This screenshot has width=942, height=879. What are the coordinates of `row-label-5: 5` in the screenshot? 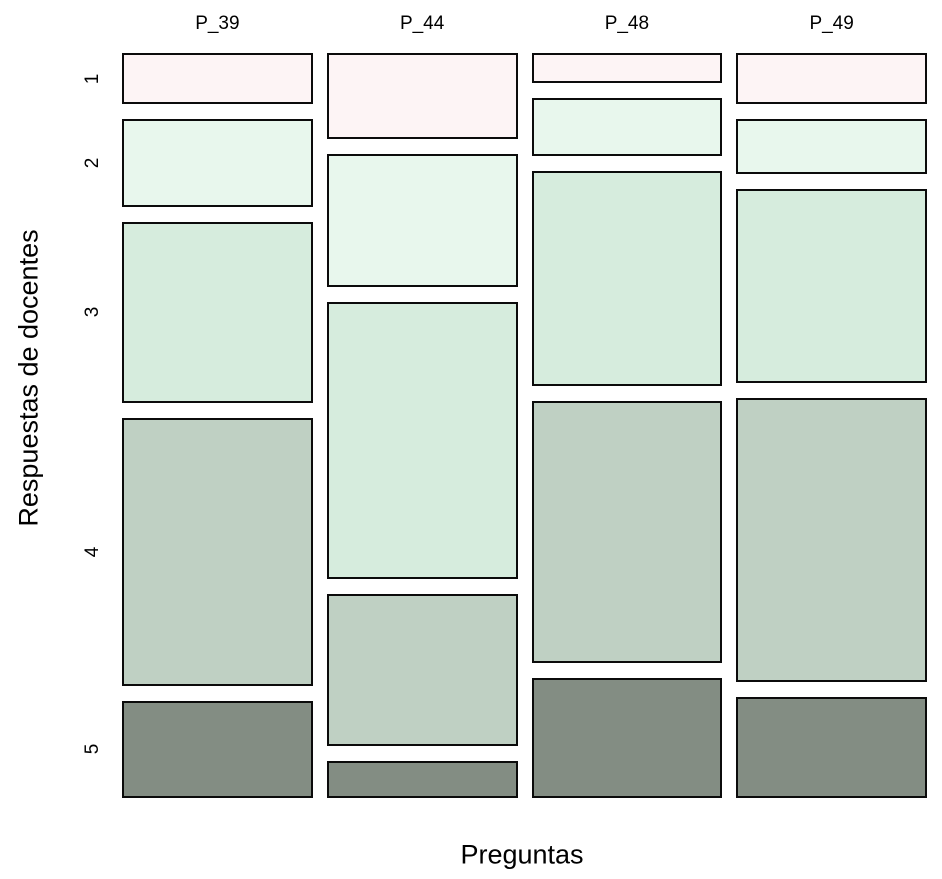 It's located at (92, 749).